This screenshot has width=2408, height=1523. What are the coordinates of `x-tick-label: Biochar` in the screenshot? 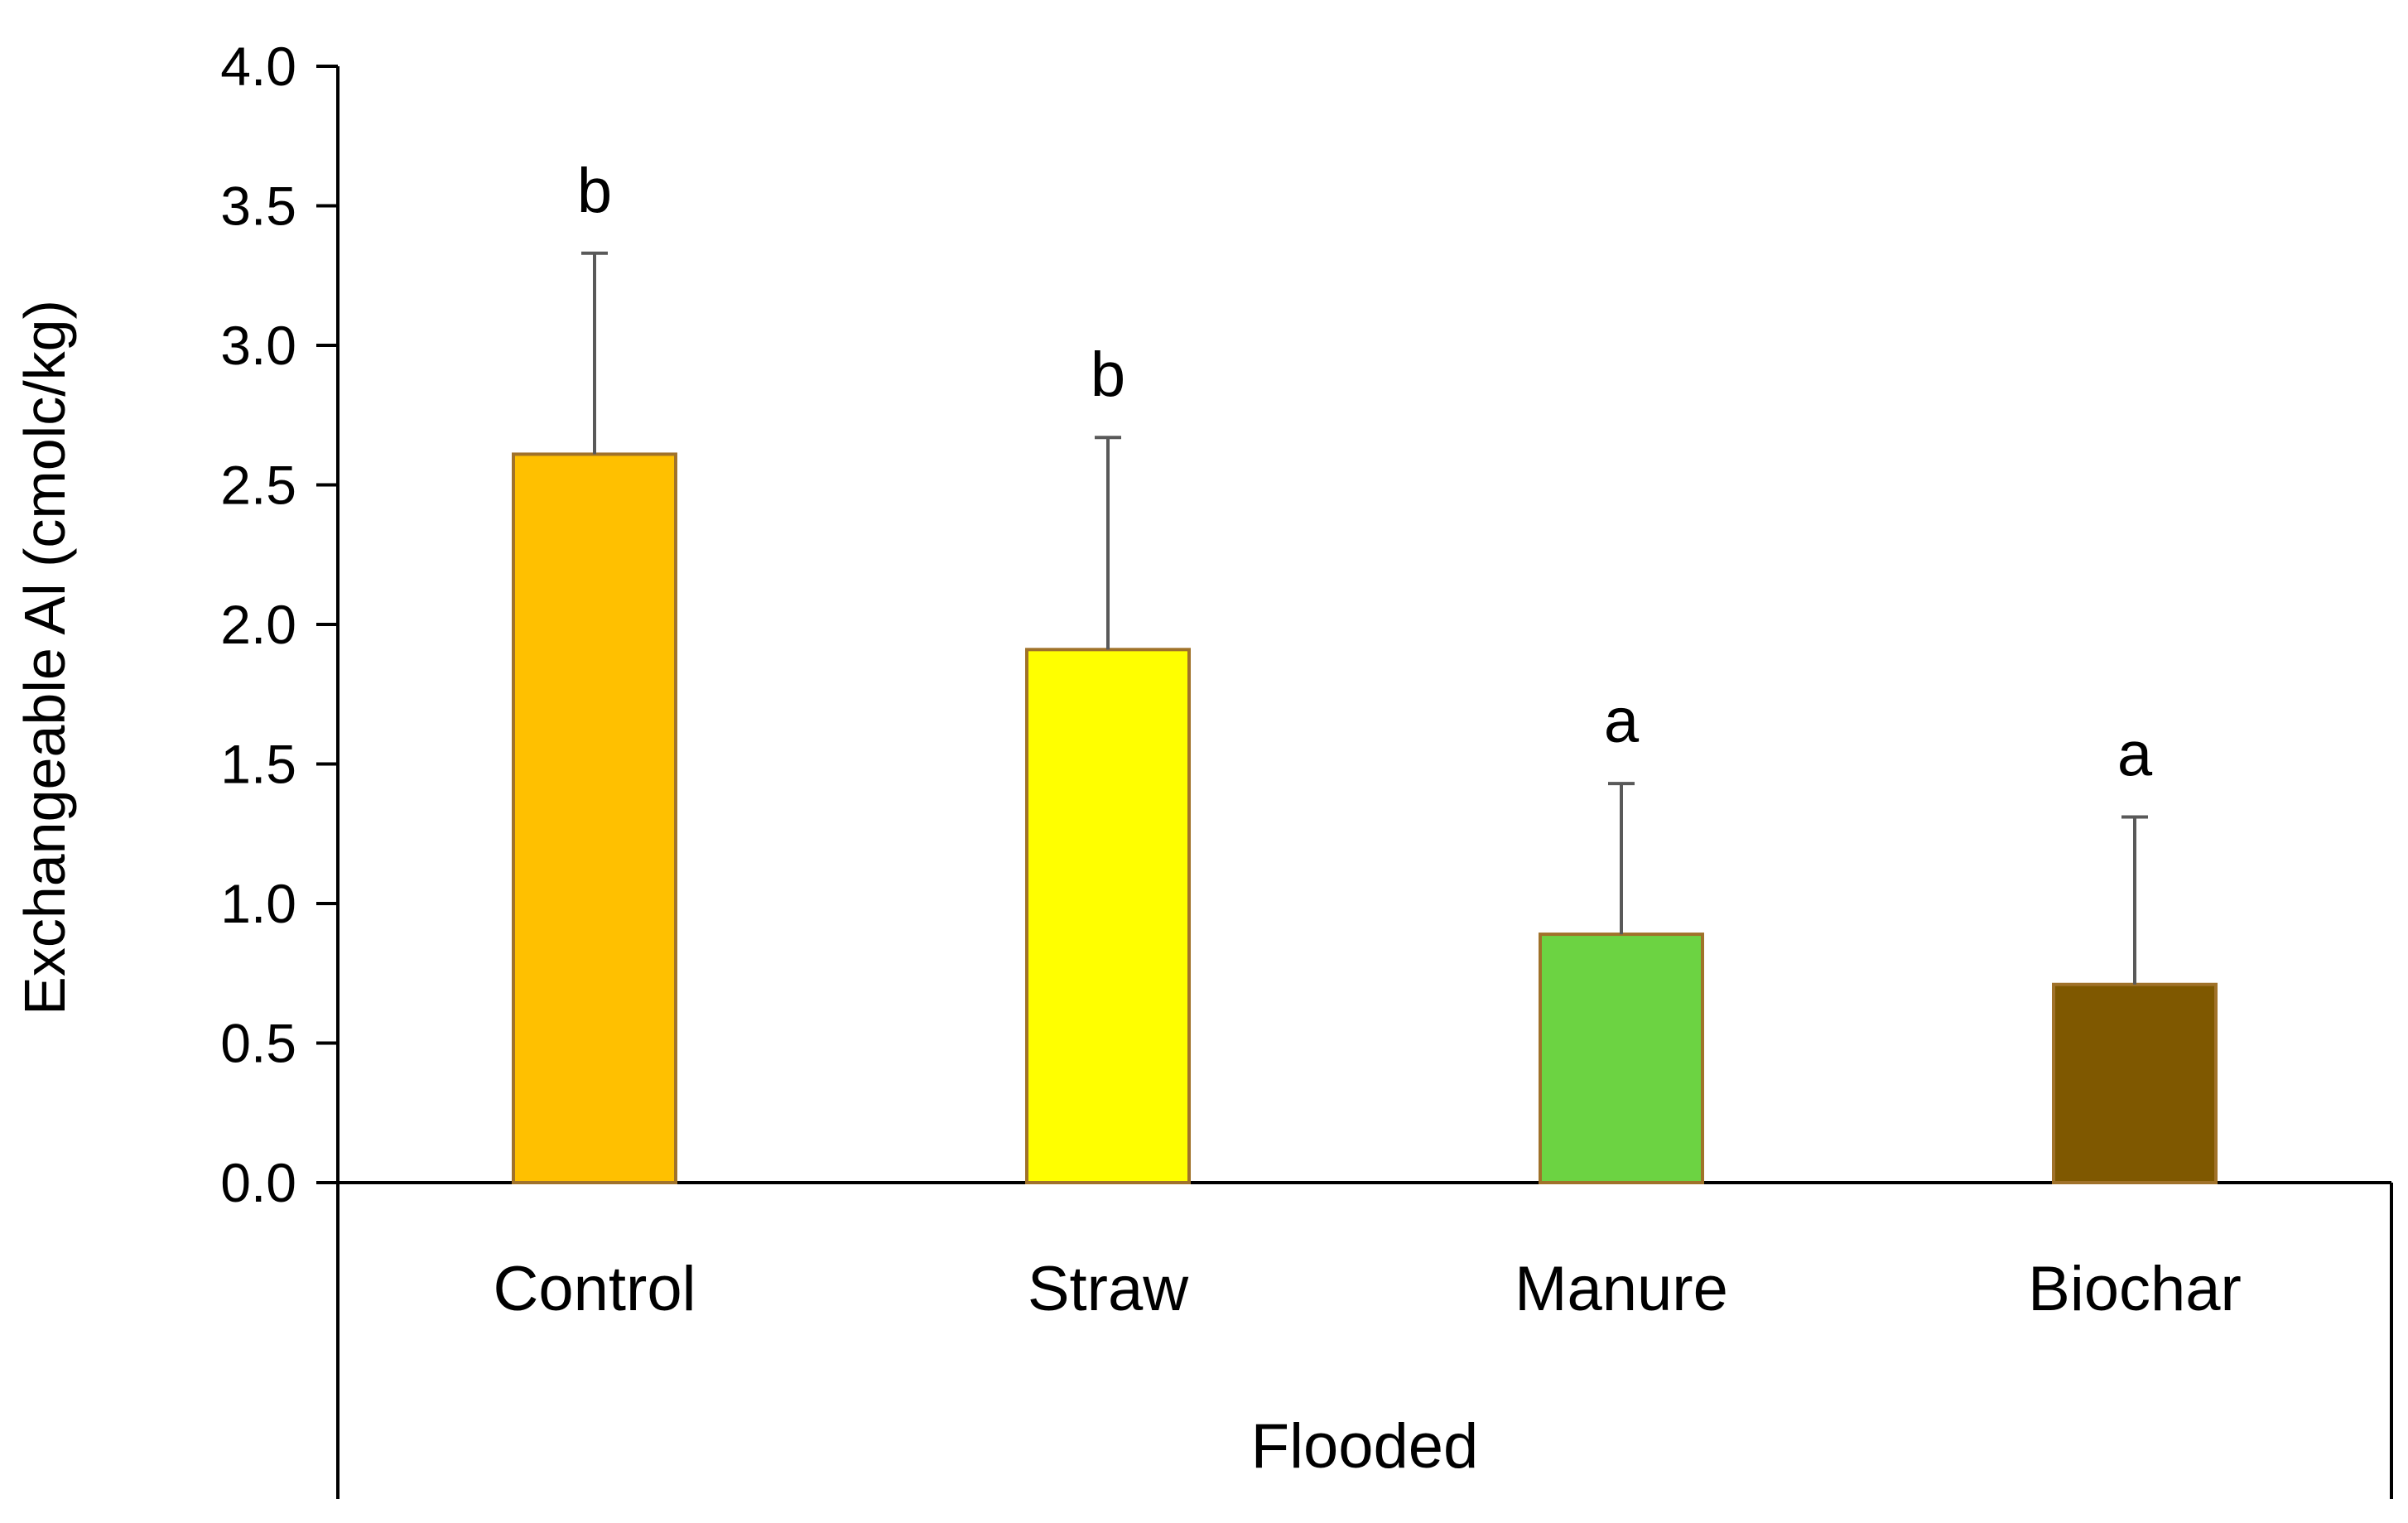 It's located at (2135, 1289).